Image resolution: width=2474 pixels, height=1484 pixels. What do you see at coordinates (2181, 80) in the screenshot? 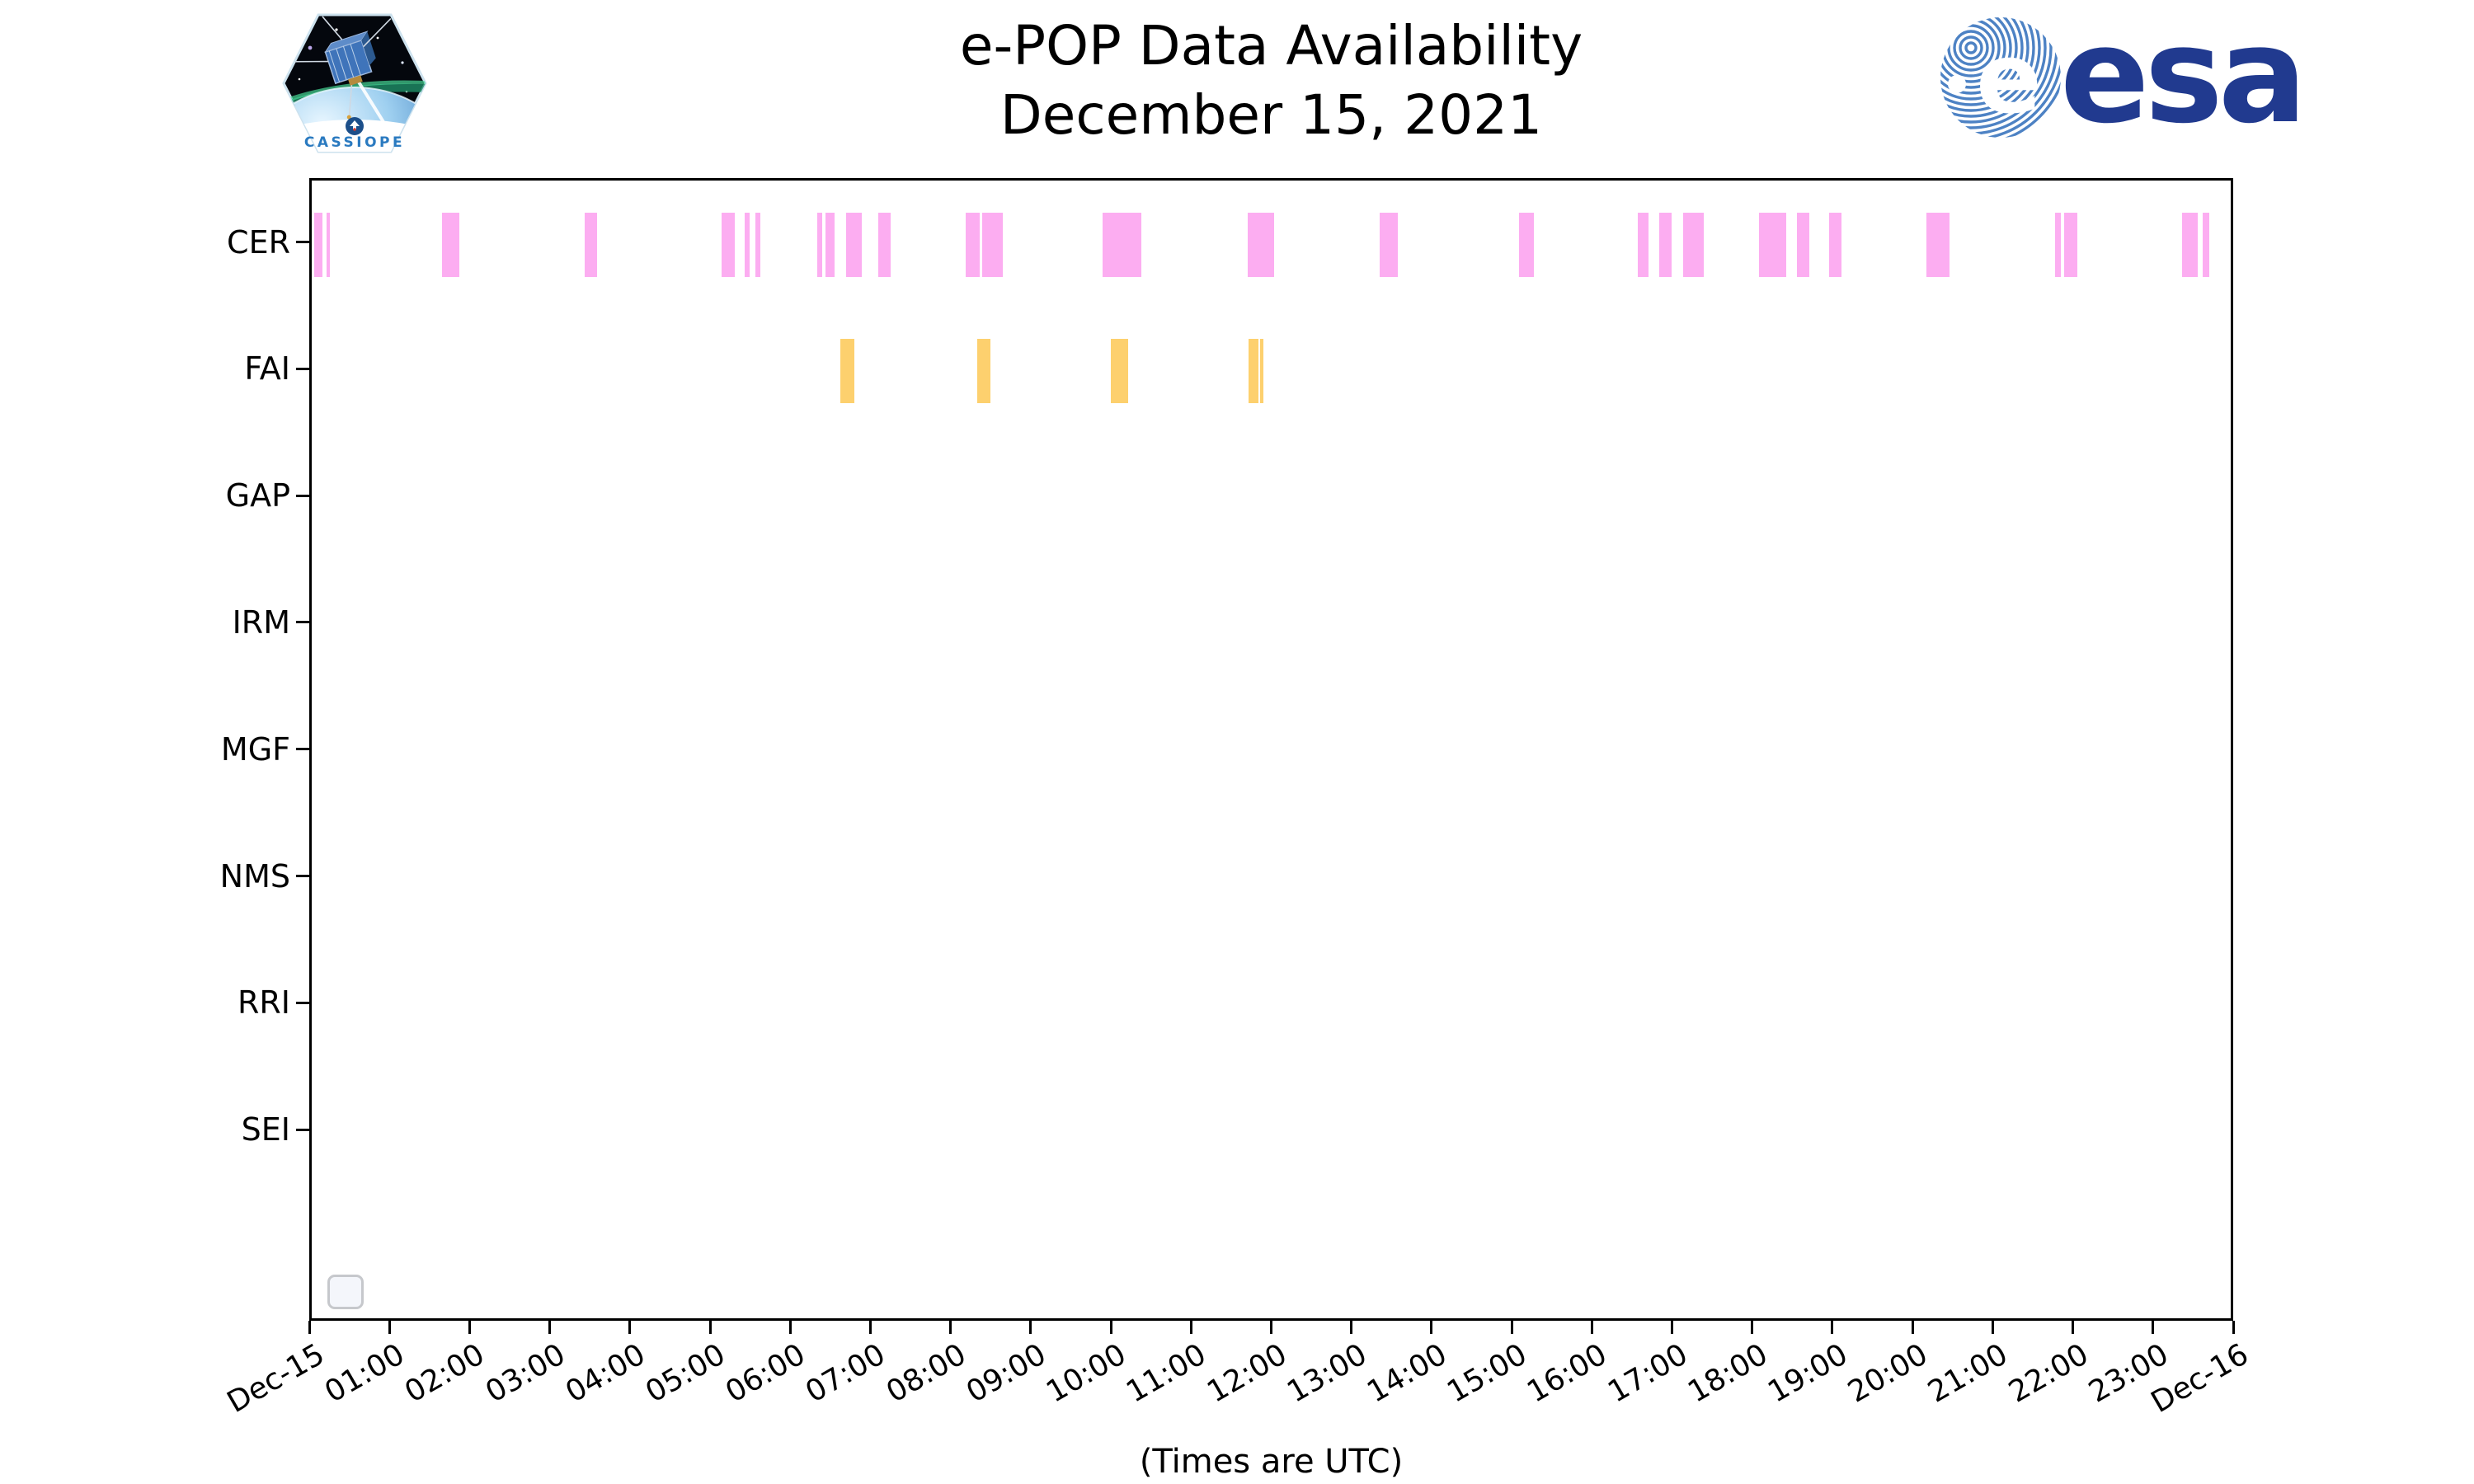
I see `esa-logo-text: esa` at bounding box center [2181, 80].